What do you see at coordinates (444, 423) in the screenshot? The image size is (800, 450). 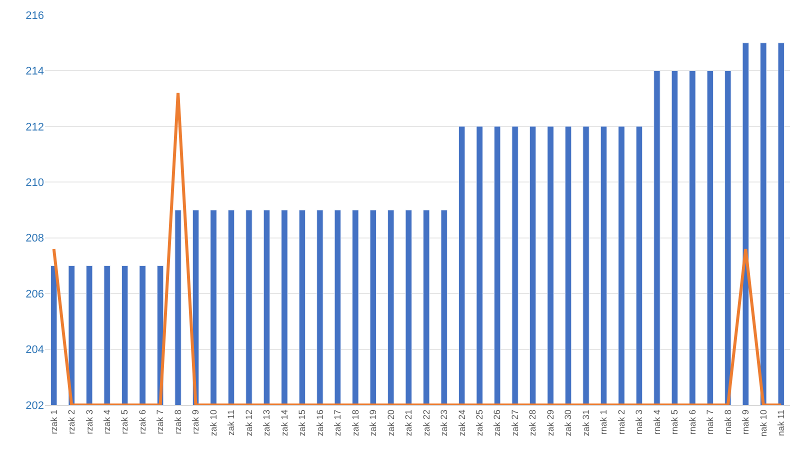 I see `x-tick-label: zak 23` at bounding box center [444, 423].